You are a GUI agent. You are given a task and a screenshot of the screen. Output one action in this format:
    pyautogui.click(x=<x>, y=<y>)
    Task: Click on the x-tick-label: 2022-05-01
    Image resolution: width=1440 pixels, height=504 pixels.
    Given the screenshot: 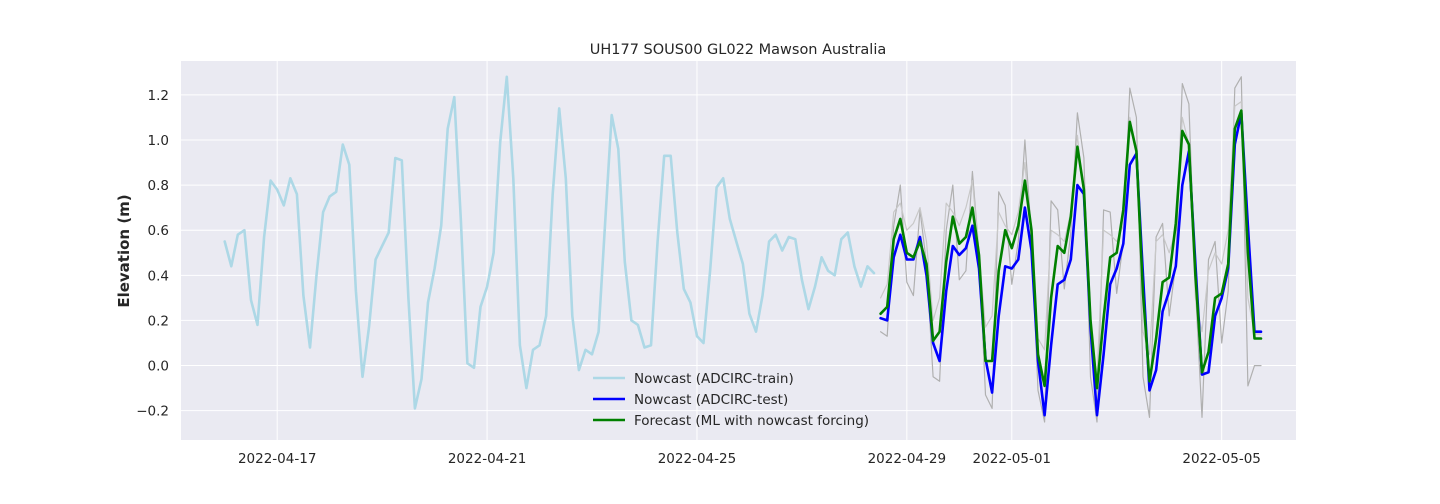 What is the action you would take?
    pyautogui.click(x=1012, y=459)
    